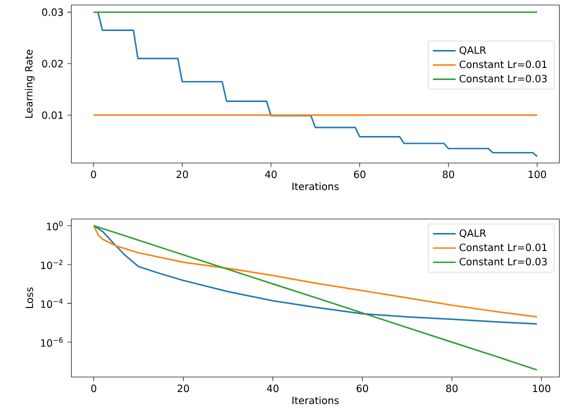  What do you see at coordinates (52, 64) in the screenshot?
I see `y-tick-label: 0.02` at bounding box center [52, 64].